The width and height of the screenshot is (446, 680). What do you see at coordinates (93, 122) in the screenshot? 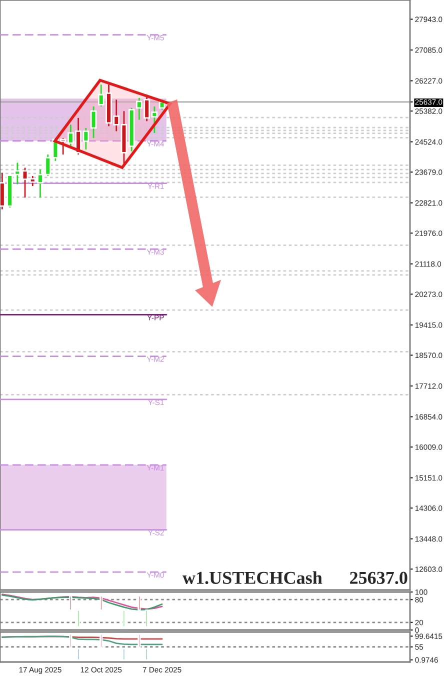
I see `candlestick` at bounding box center [93, 122].